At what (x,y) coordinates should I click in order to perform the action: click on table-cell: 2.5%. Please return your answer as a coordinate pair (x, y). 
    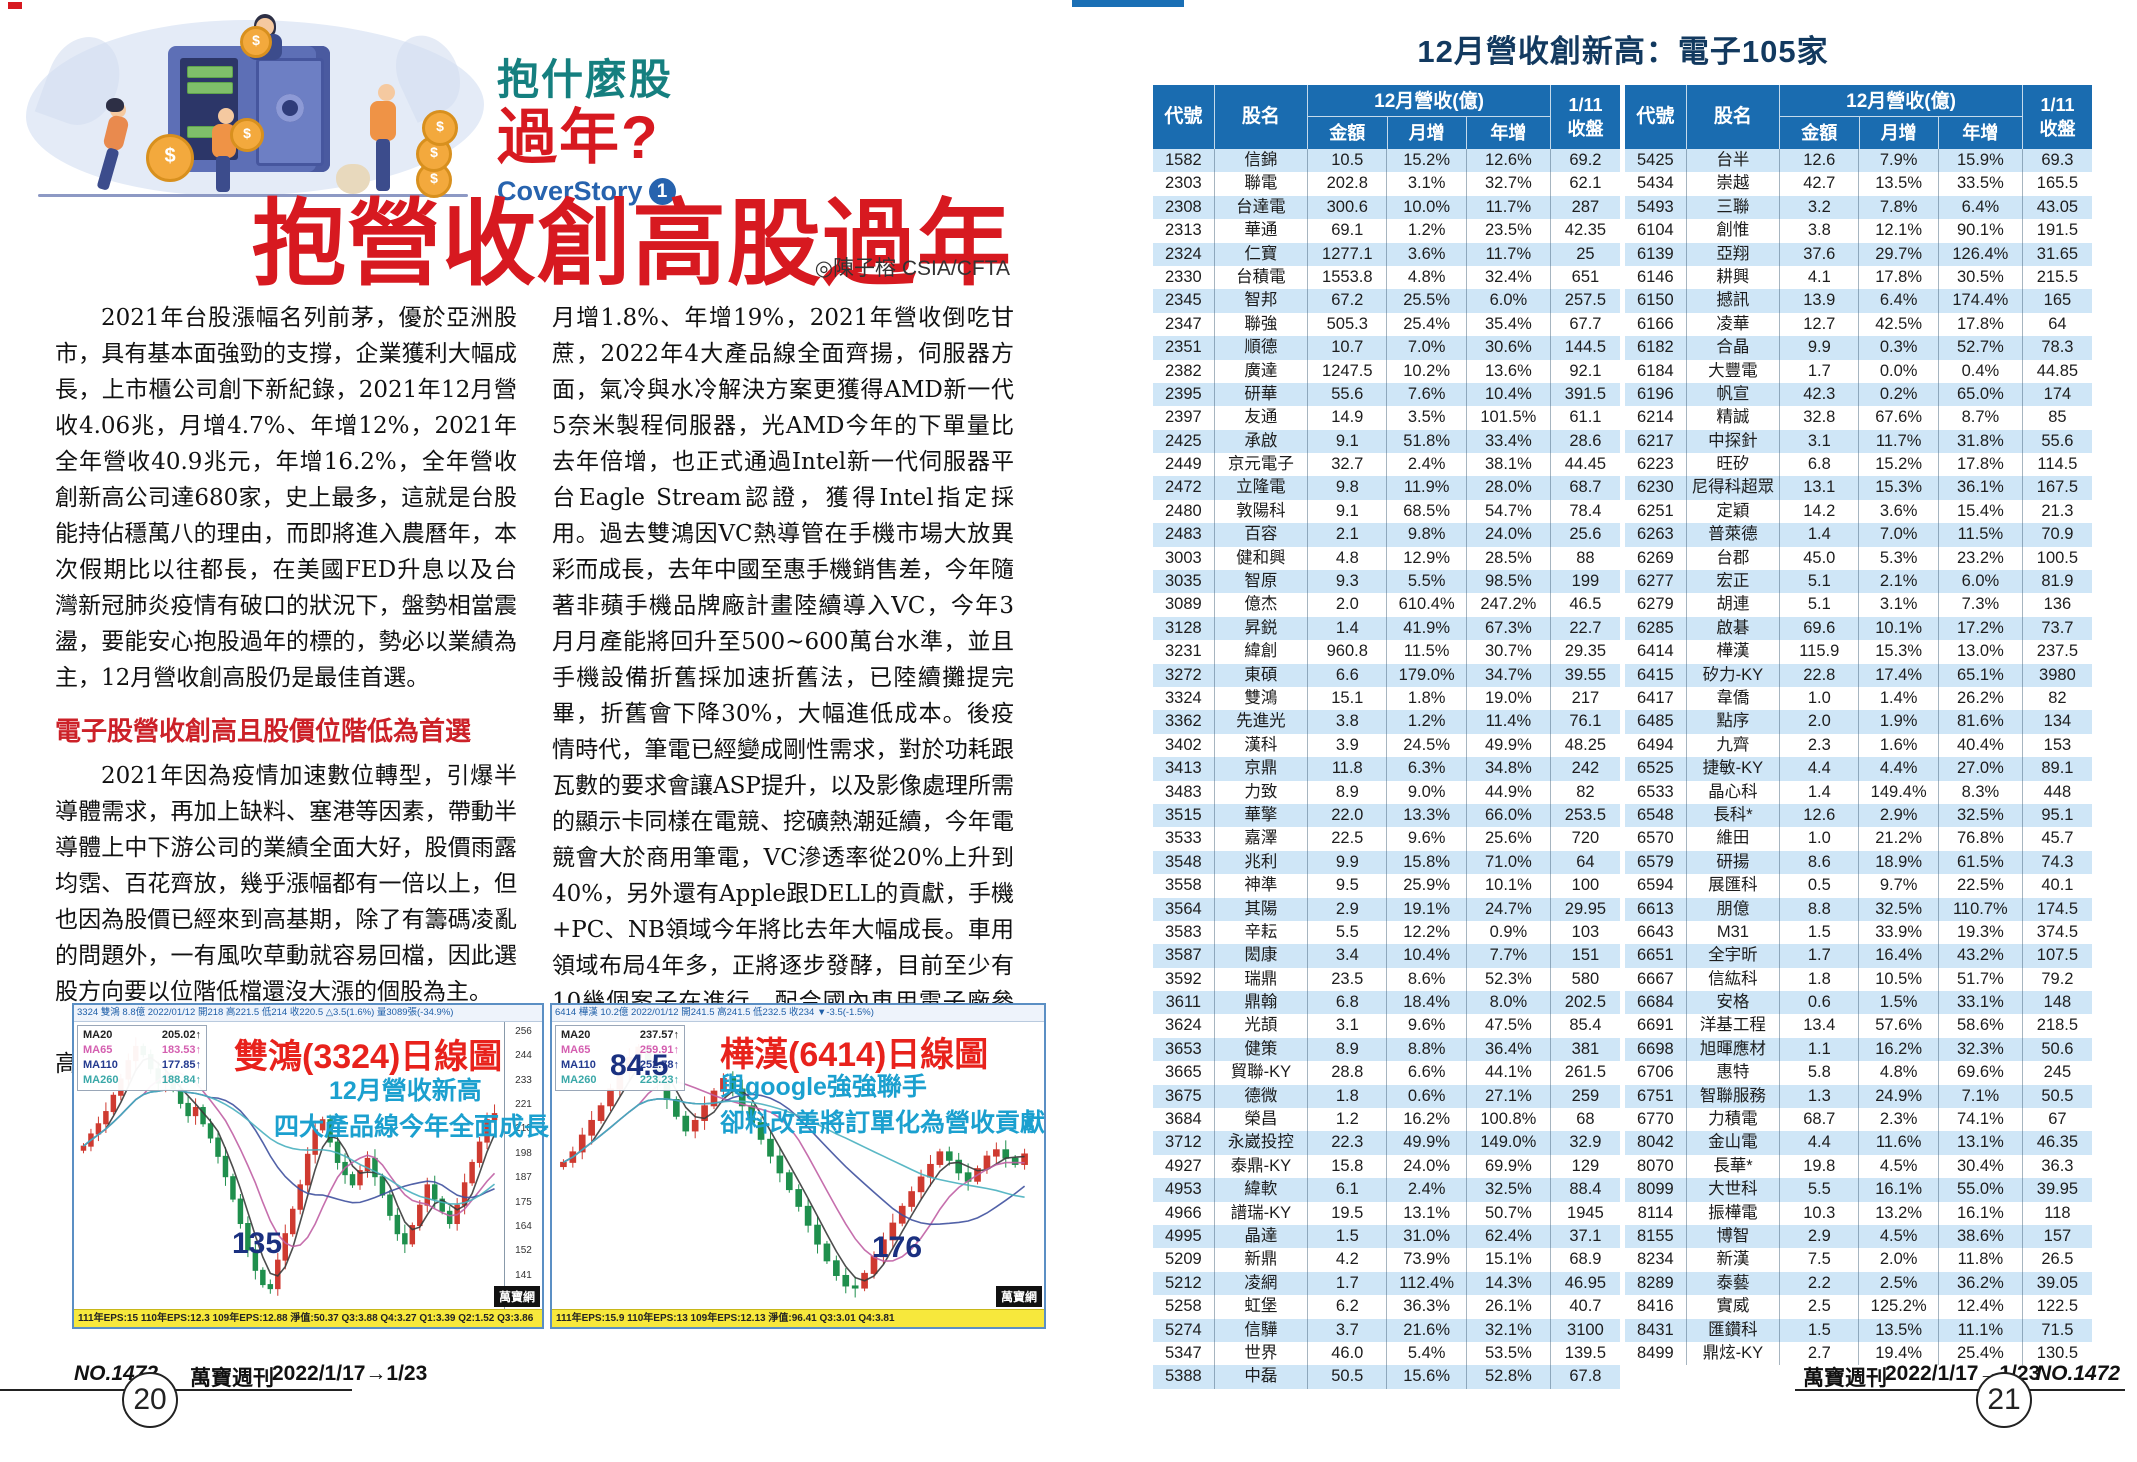
    Looking at the image, I should click on (1897, 1283).